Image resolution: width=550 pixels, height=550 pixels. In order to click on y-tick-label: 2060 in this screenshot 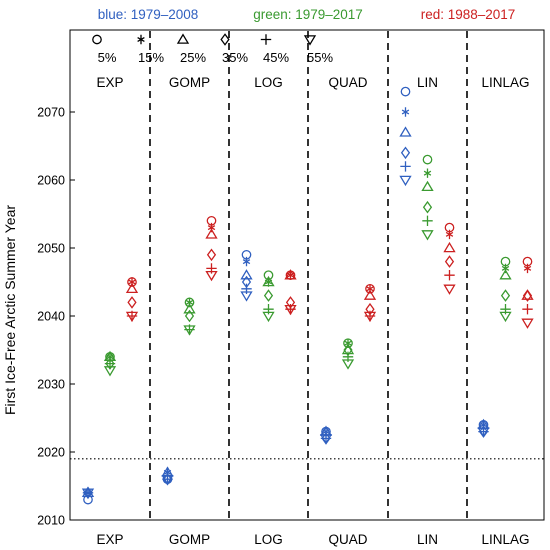, I will do `click(51, 181)`.